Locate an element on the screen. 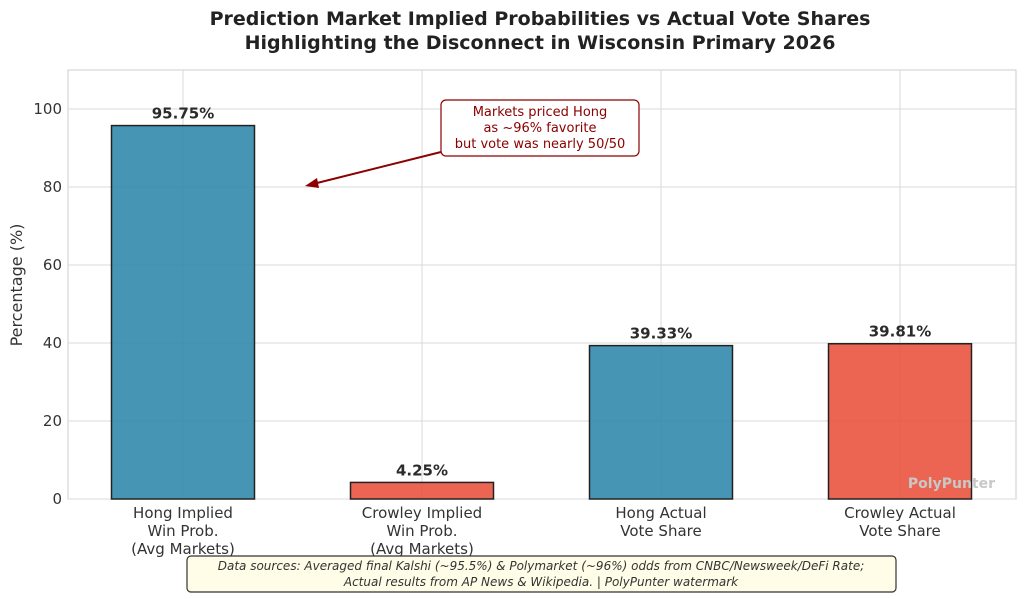 This screenshot has width=1024, height=599. annotation-line-3: but vote was nearly 50/50 is located at coordinates (540, 144).